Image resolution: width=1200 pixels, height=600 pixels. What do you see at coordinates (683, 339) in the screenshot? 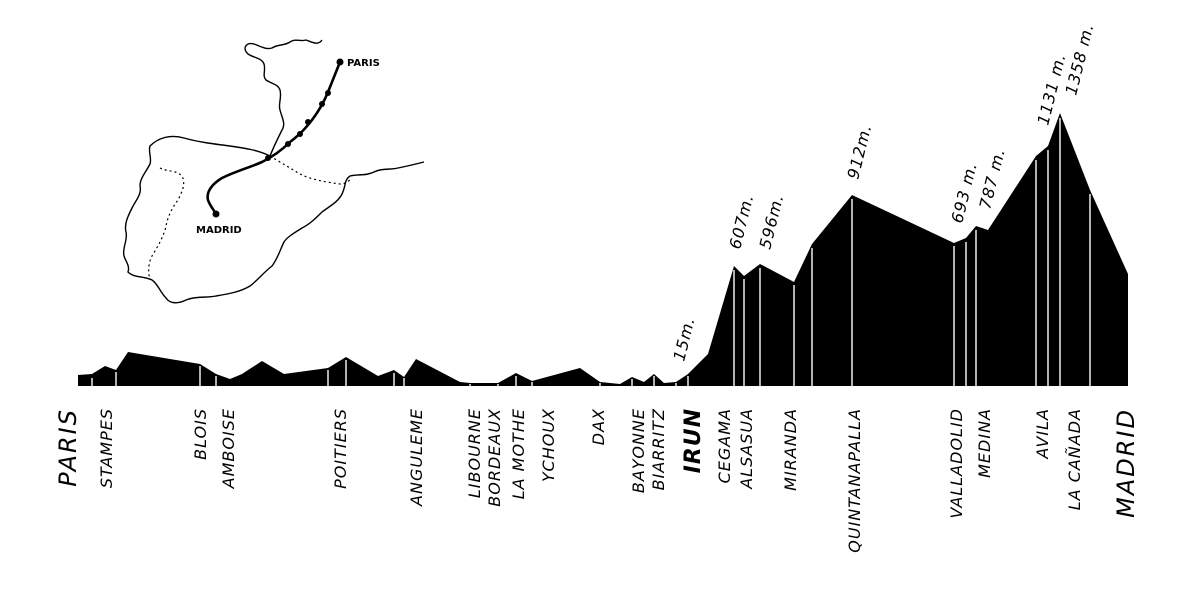
I see `elevation-label: 15m.` at bounding box center [683, 339].